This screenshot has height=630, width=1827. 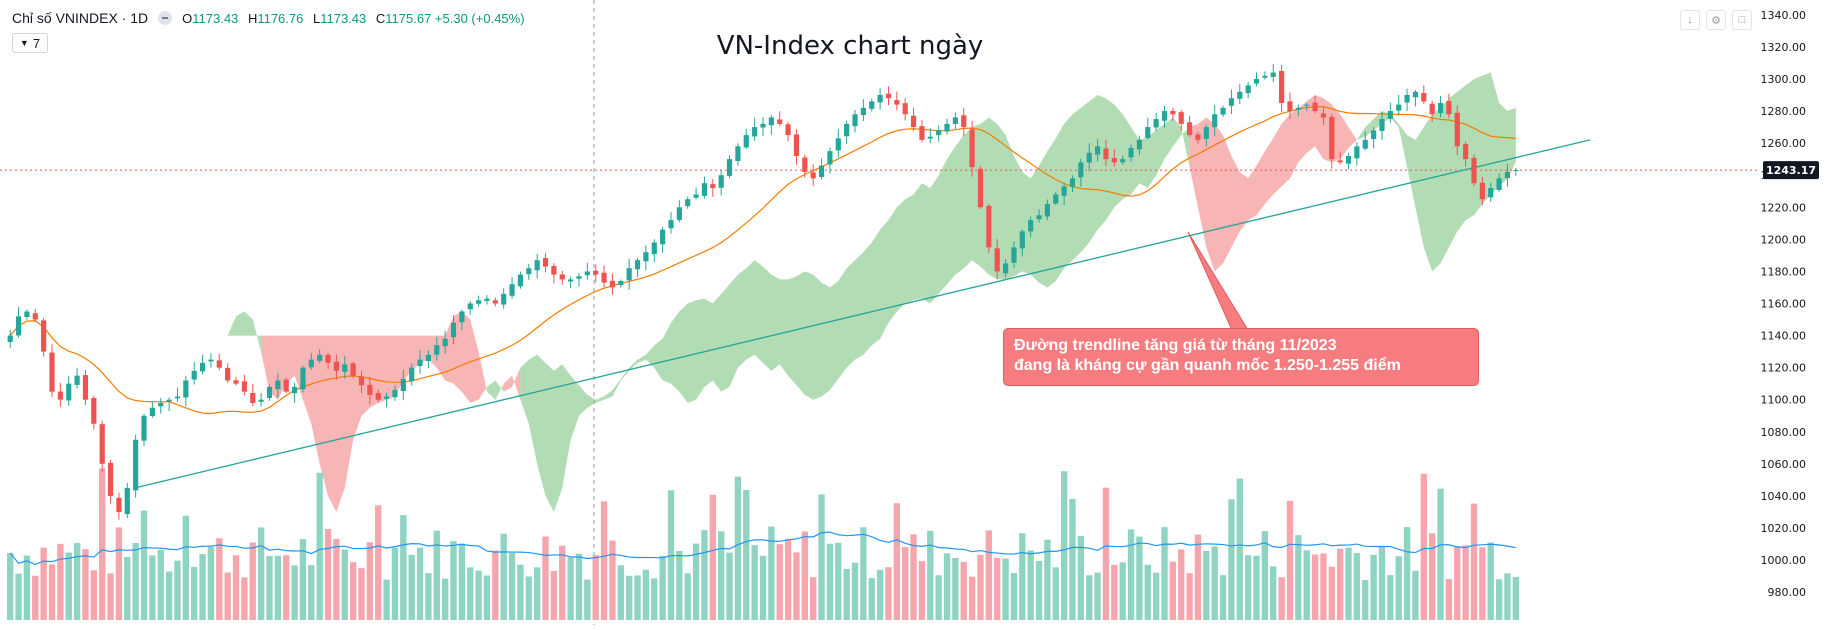 I want to click on y-tick-label: 1140.00, so click(x=1784, y=336).